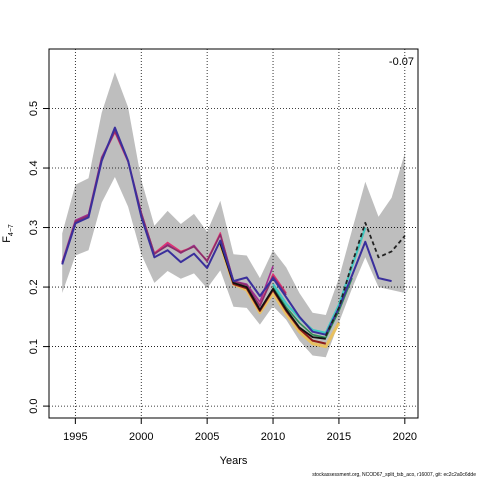  Describe the element at coordinates (234, 461) in the screenshot. I see `x-axis-title: Years` at that location.